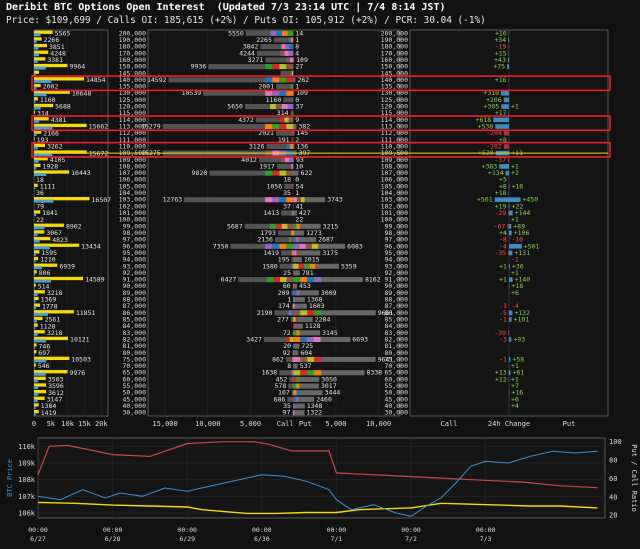 Image resolution: width=640 pixels, height=549 pixels. I want to click on call-change-bar, so click(505, 106).